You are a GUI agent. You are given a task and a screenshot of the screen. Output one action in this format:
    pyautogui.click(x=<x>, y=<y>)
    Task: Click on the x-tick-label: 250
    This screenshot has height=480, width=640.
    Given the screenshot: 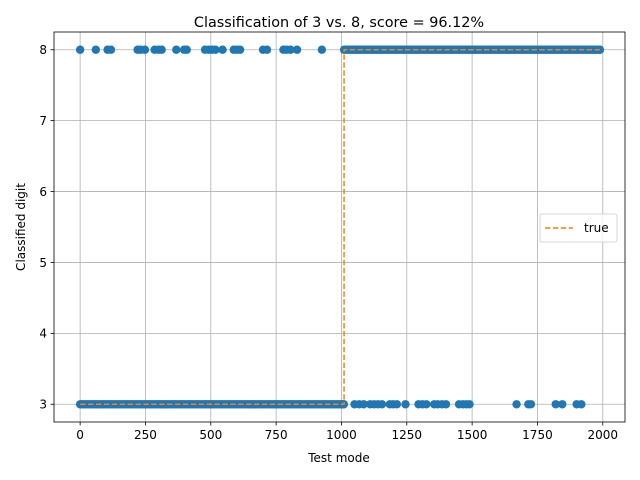 What is the action you would take?
    pyautogui.click(x=145, y=435)
    